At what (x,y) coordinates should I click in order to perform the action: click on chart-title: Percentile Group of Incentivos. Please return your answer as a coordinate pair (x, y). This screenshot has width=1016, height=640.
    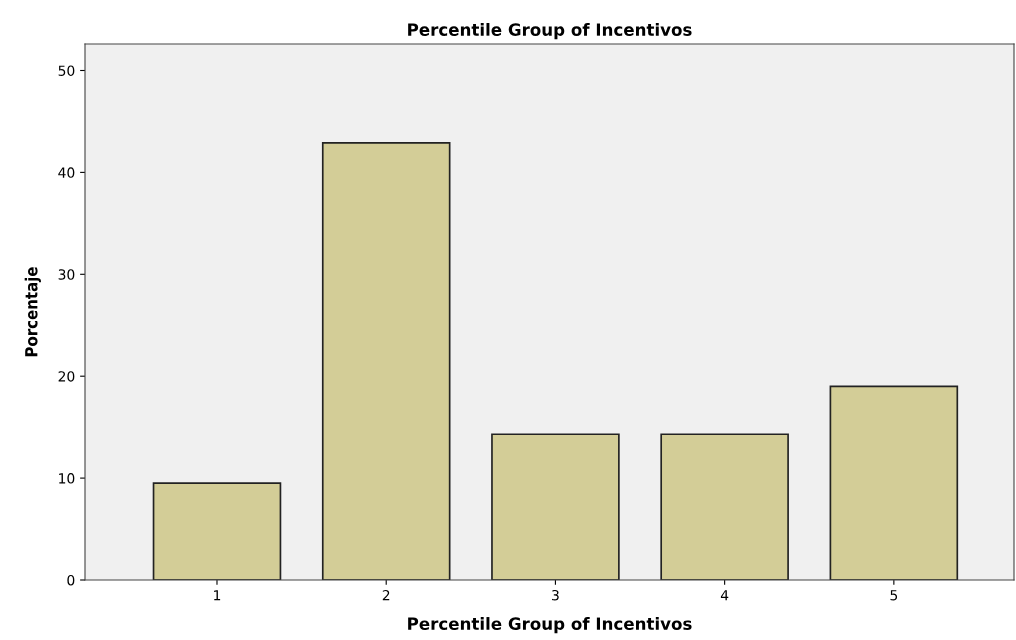
    Looking at the image, I should click on (550, 31).